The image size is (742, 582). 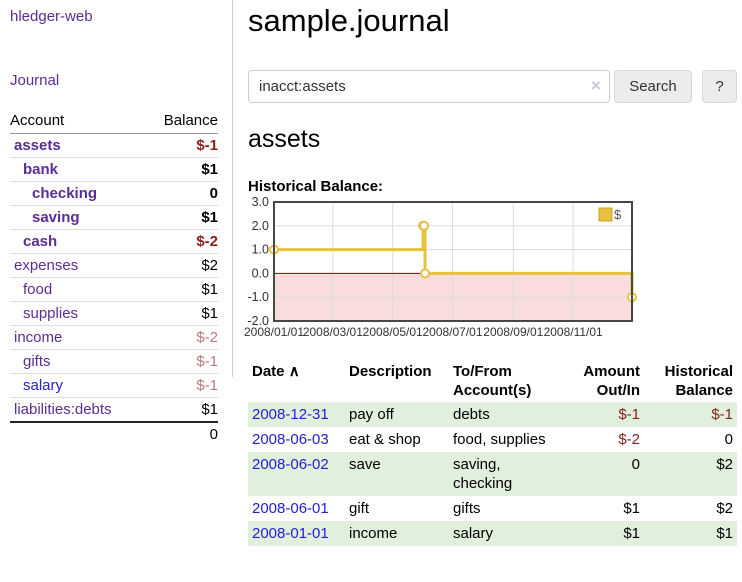 I want to click on transaction-balance: $-1, so click(x=722, y=414).